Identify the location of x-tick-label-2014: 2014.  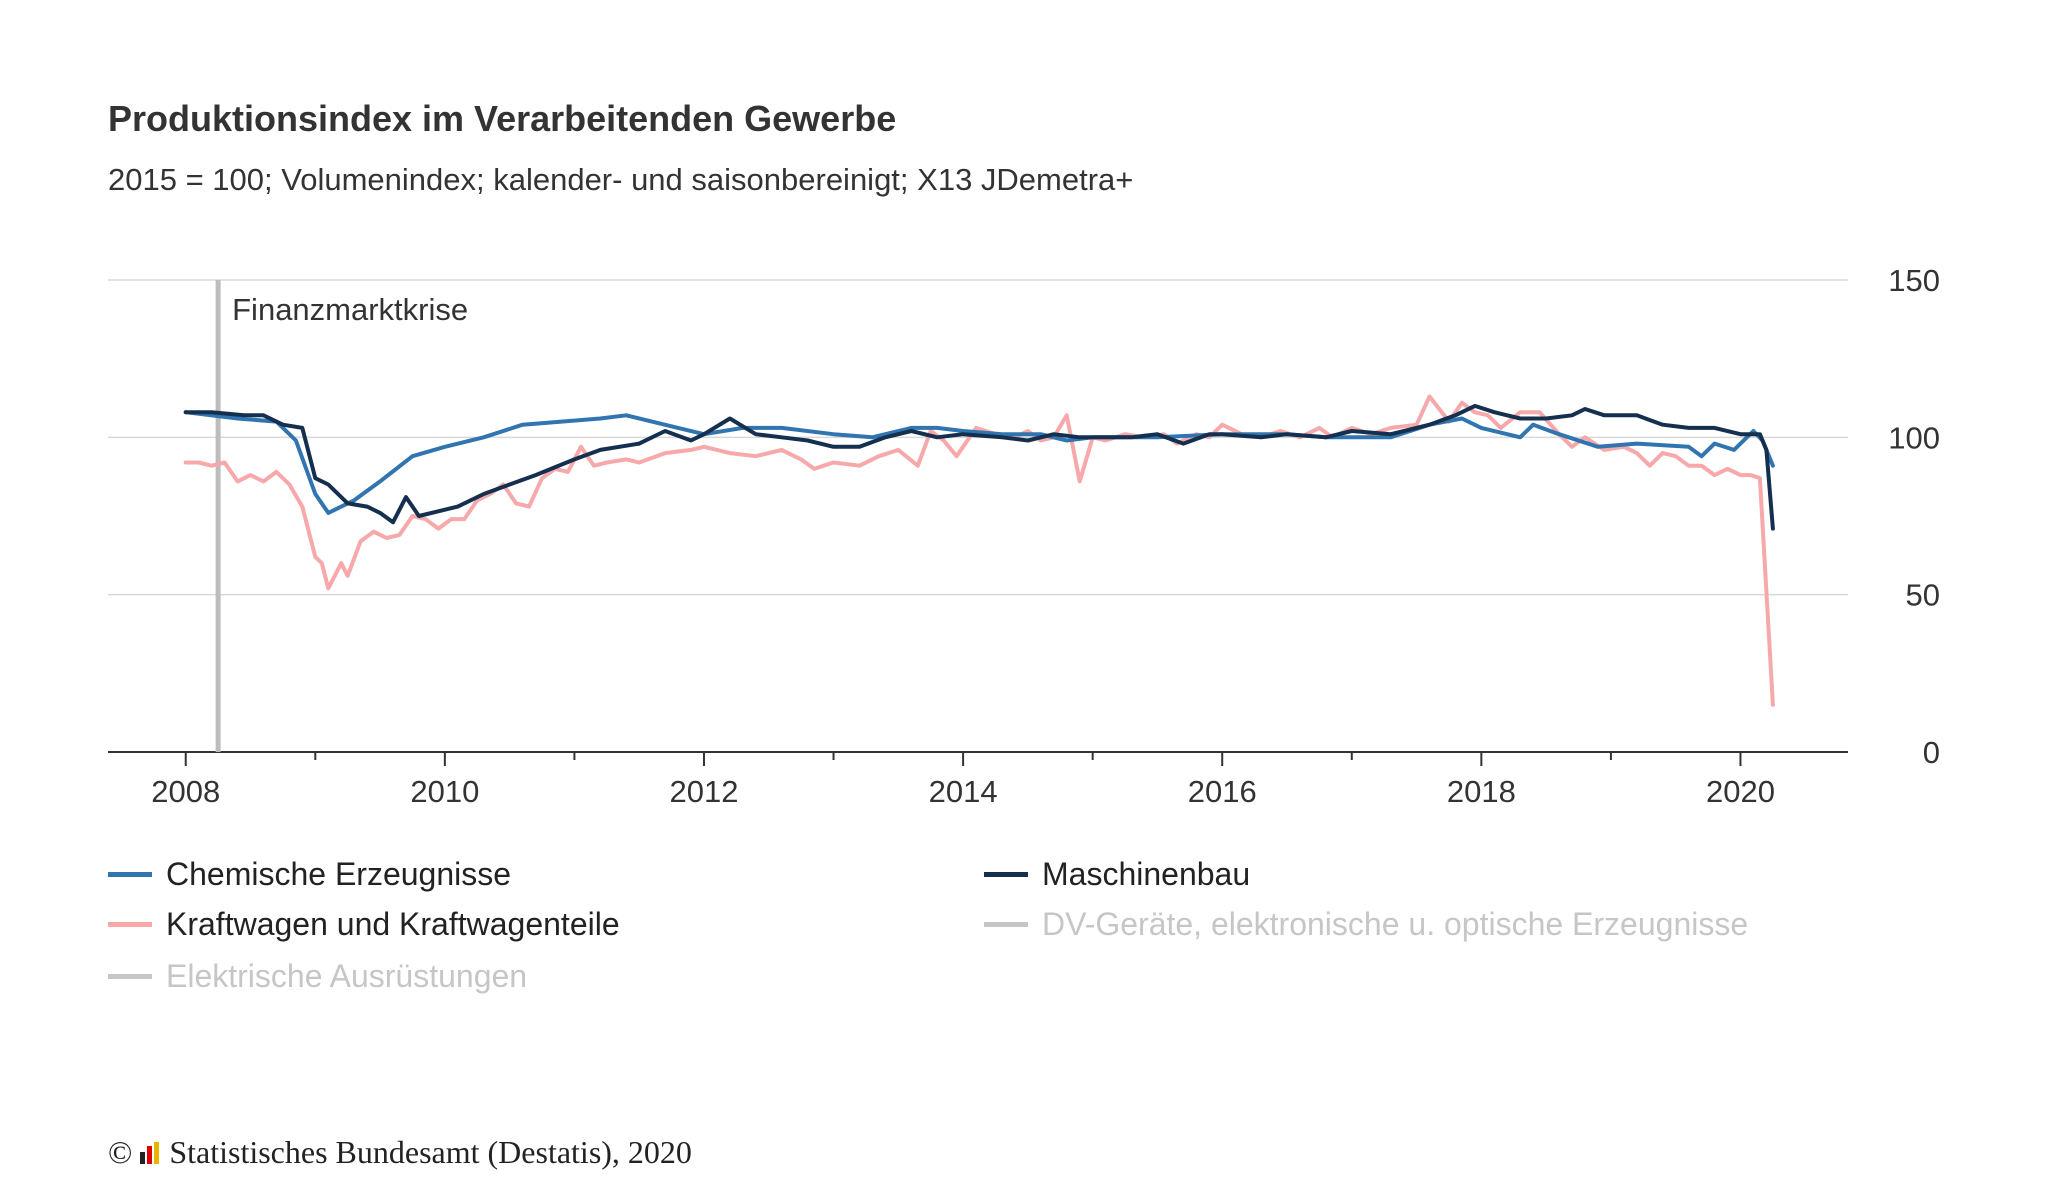
(963, 791).